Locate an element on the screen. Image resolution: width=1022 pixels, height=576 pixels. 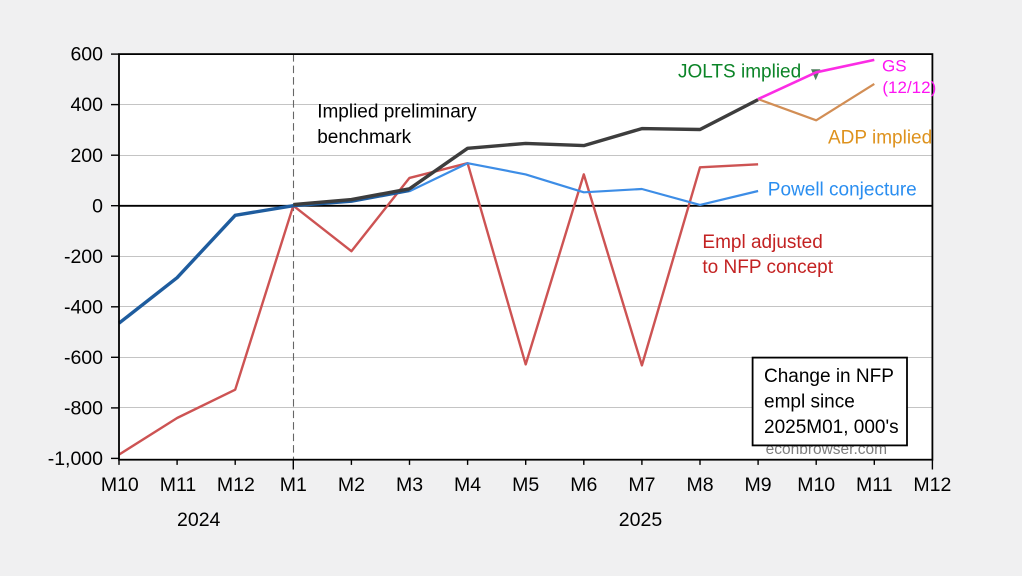
svg-text: Powell conjecture is located at coordinates (842, 190).